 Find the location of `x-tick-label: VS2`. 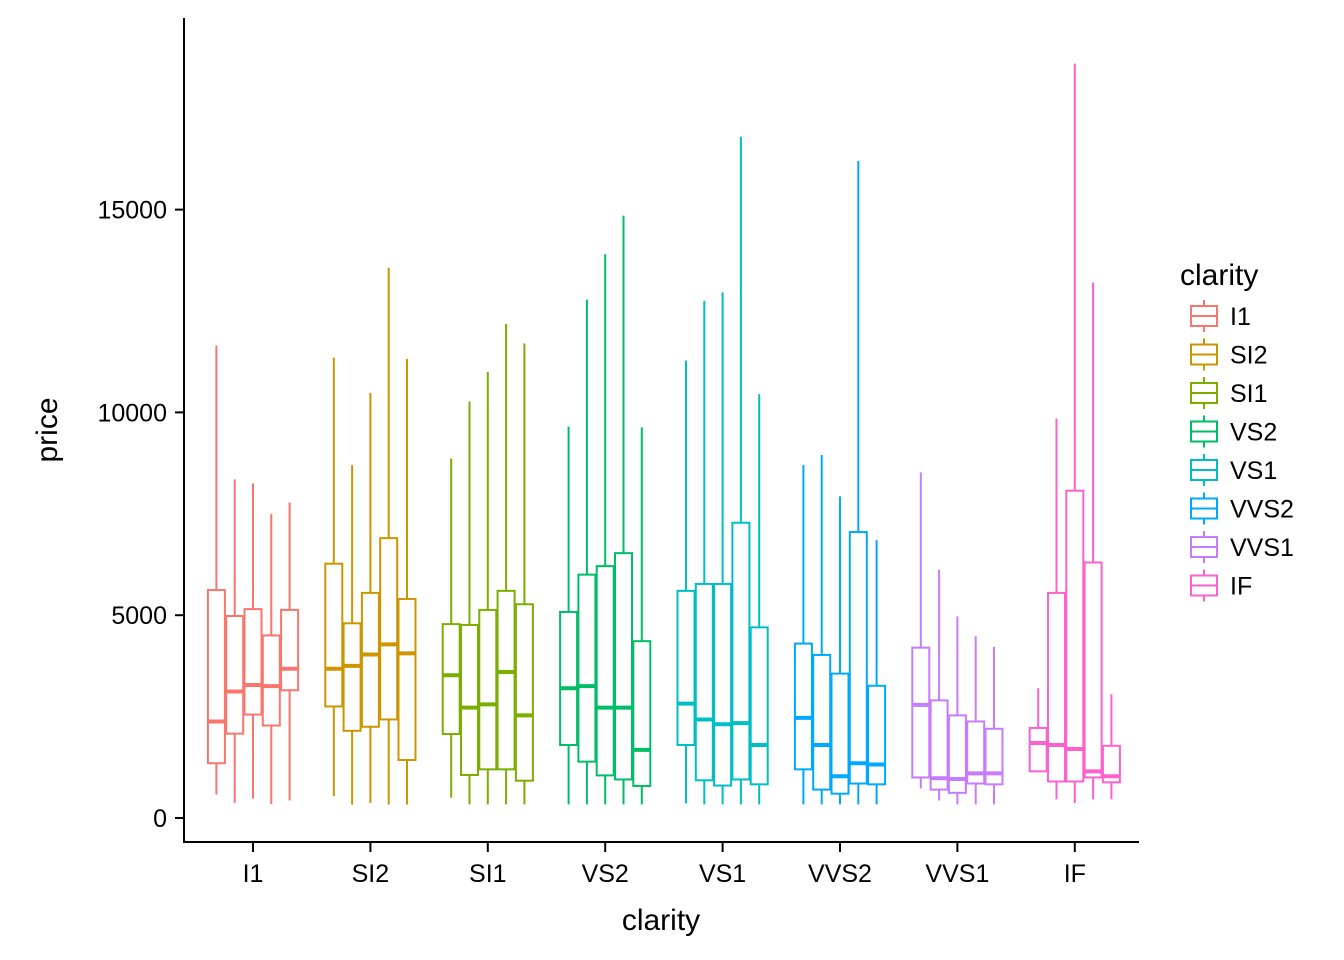

x-tick-label: VS2 is located at coordinates (605, 874).